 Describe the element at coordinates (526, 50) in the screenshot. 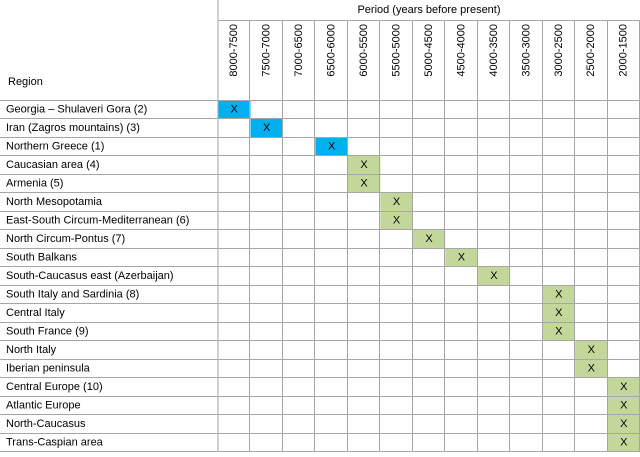

I see `period-label: 3500-3000` at that location.